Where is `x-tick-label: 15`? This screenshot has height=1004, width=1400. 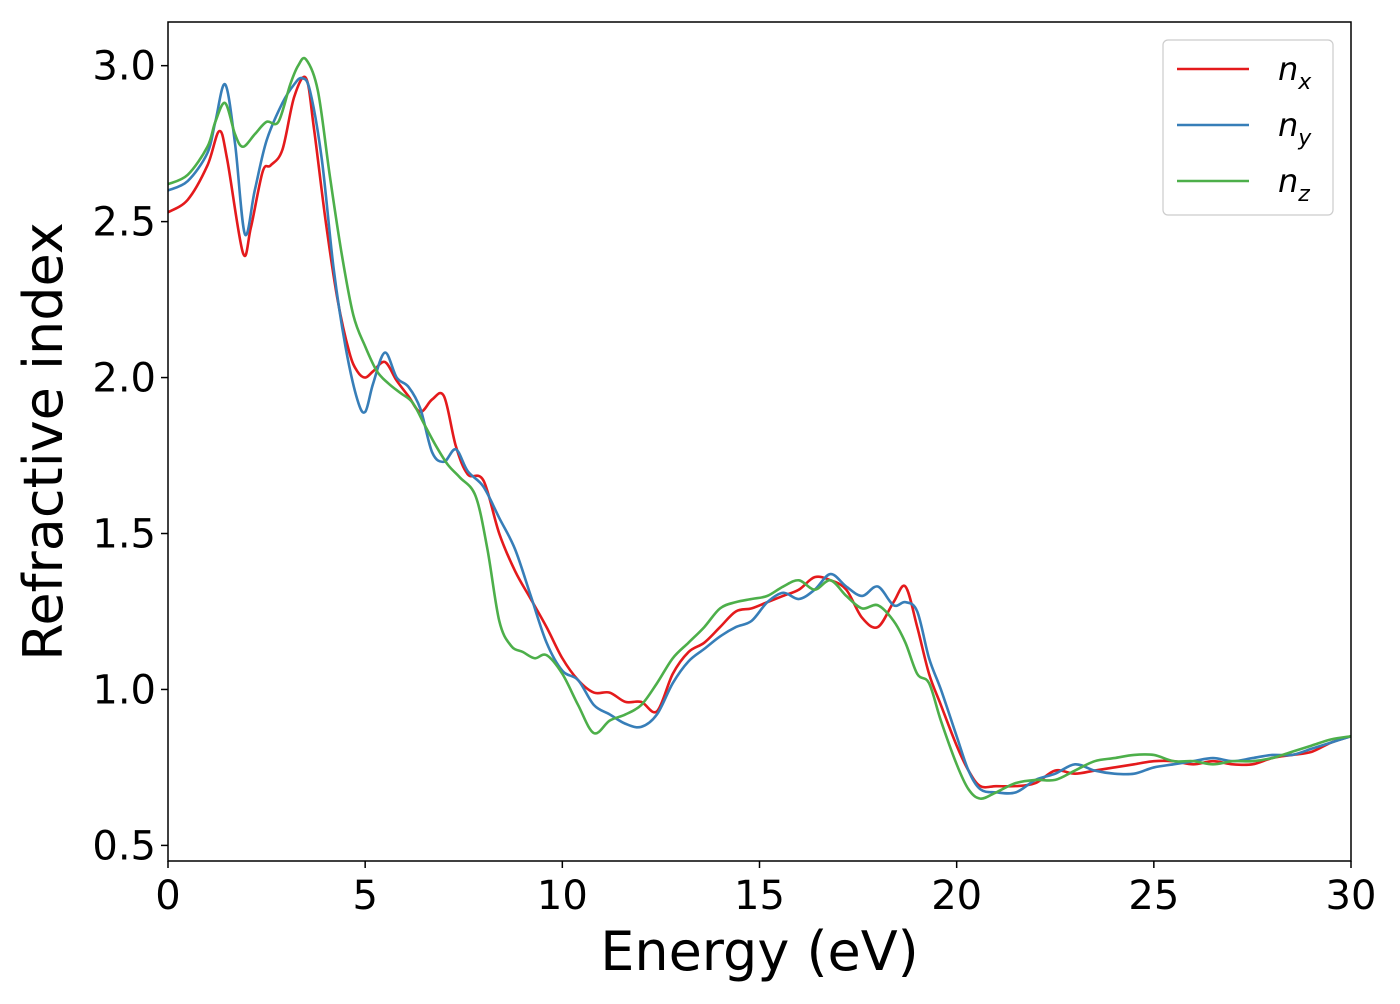
x-tick-label: 15 is located at coordinates (759, 896).